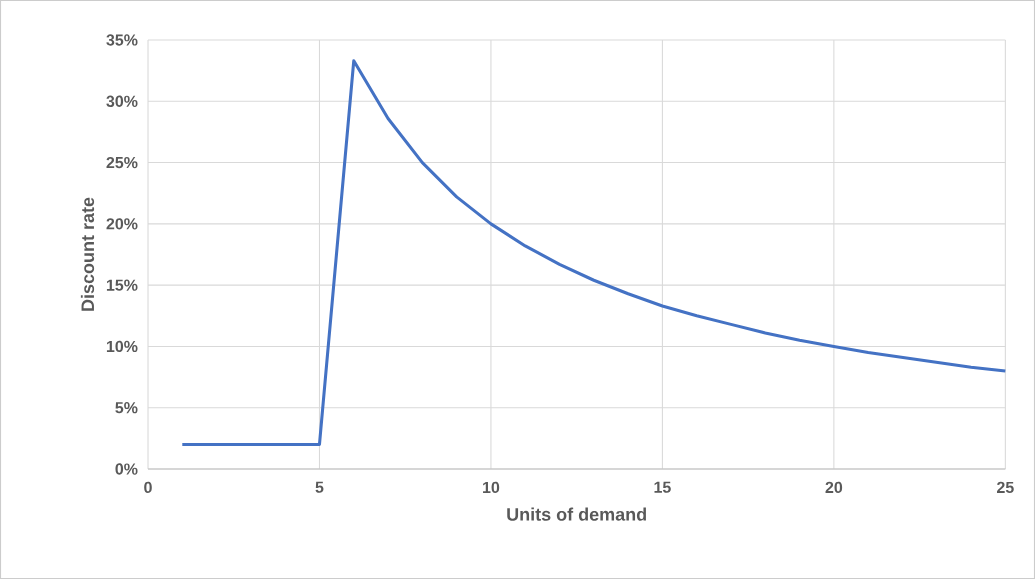  Describe the element at coordinates (122, 285) in the screenshot. I see `y-tick-label: 15%` at that location.